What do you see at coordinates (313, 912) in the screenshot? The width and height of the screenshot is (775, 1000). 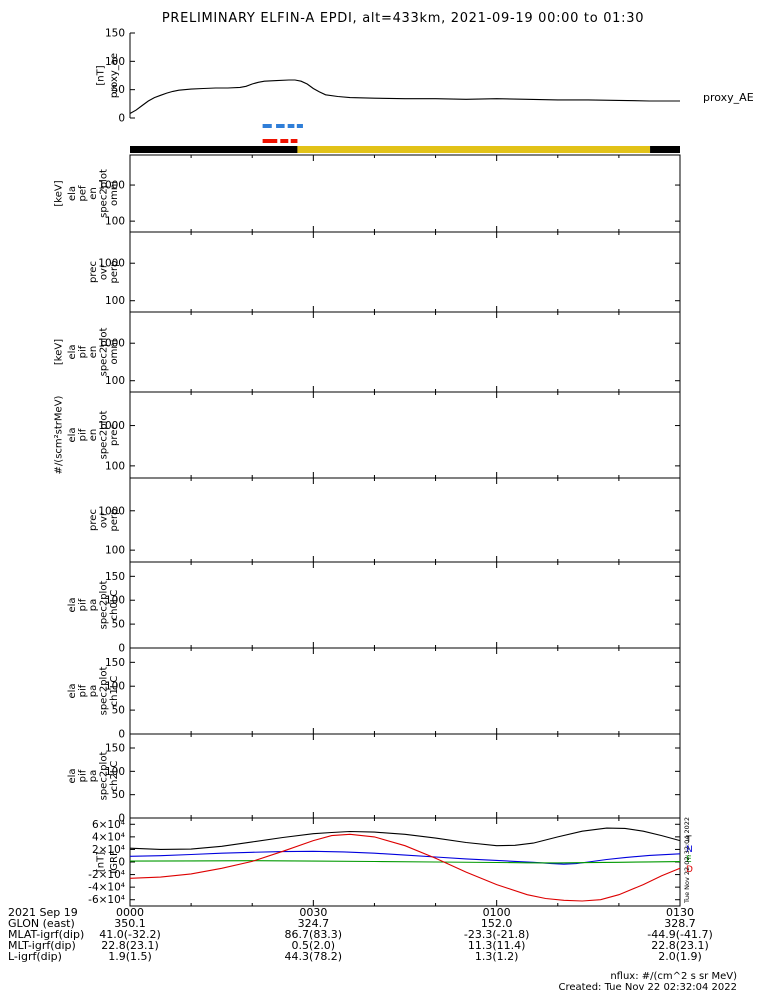 I see `footer-value: 0030` at bounding box center [313, 912].